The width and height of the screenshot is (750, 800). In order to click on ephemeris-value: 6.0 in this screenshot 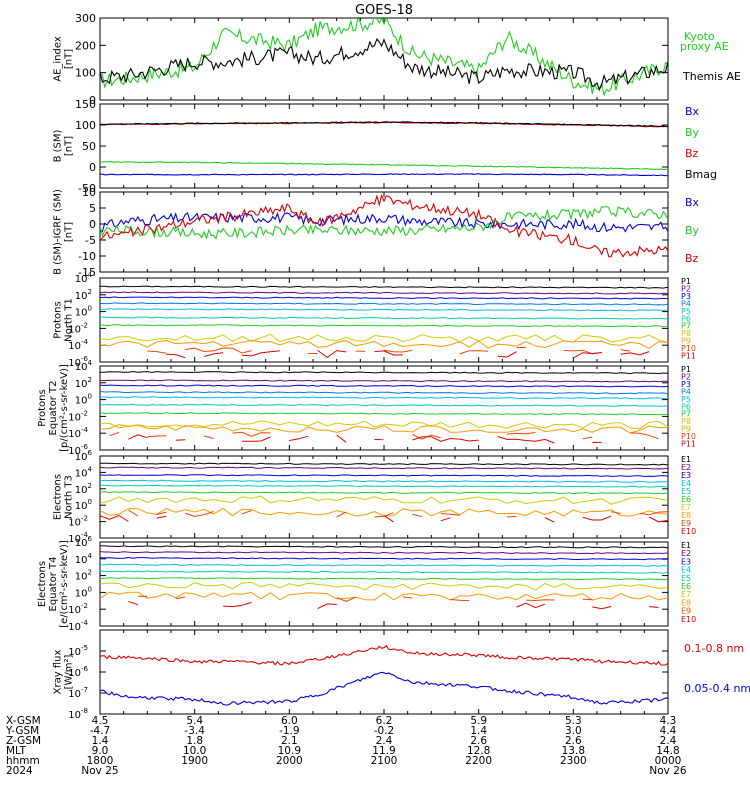, I will do `click(289, 721)`.